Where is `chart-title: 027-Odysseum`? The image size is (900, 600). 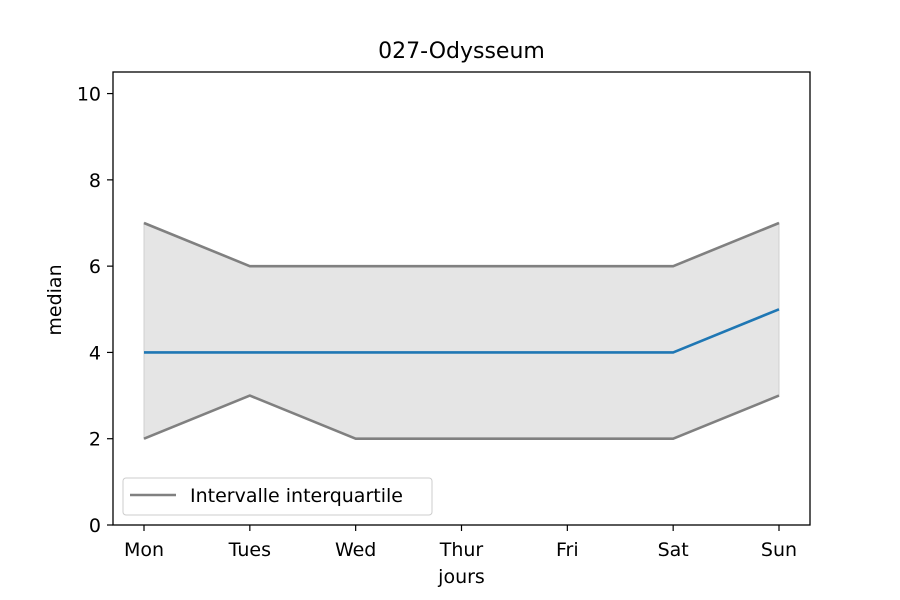
chart-title: 027-Odysseum is located at coordinates (461, 51).